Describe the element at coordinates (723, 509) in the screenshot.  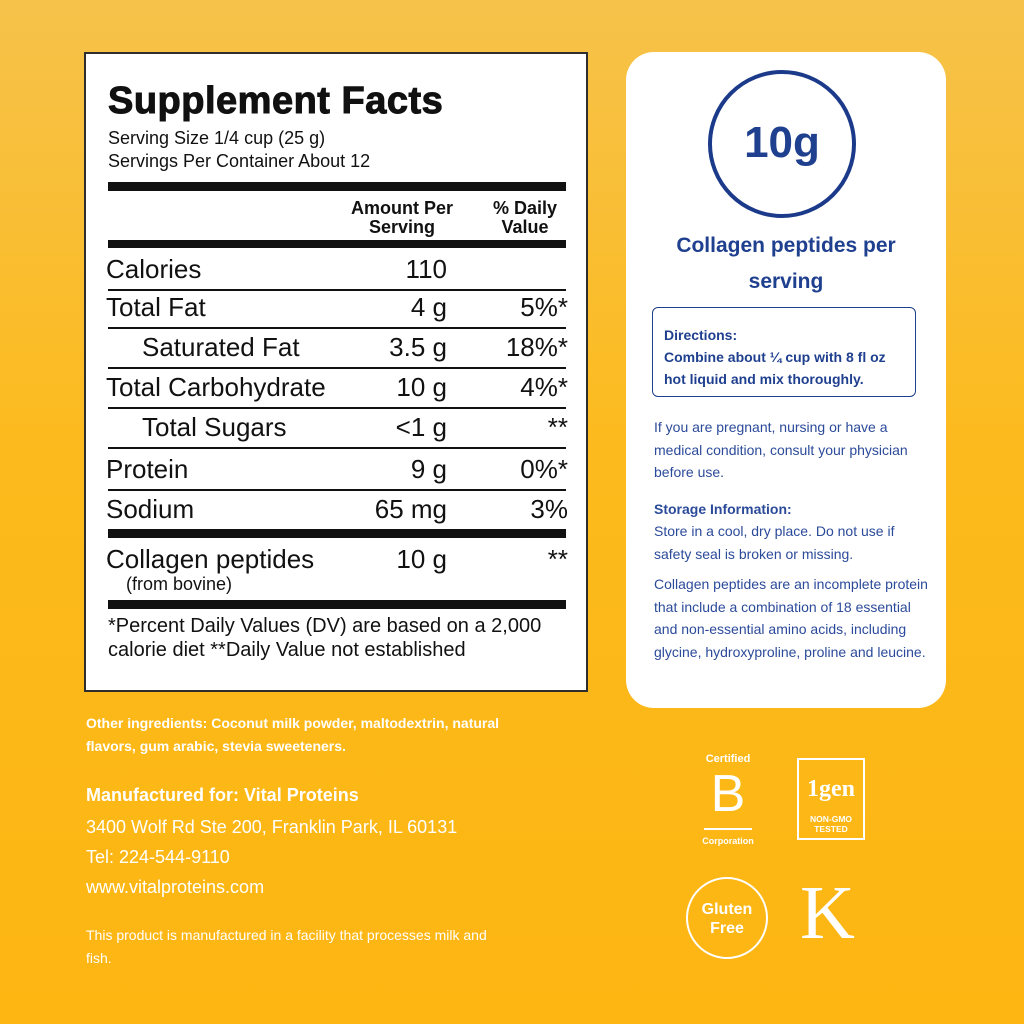
I see `storage-title: Storage Information:` at that location.